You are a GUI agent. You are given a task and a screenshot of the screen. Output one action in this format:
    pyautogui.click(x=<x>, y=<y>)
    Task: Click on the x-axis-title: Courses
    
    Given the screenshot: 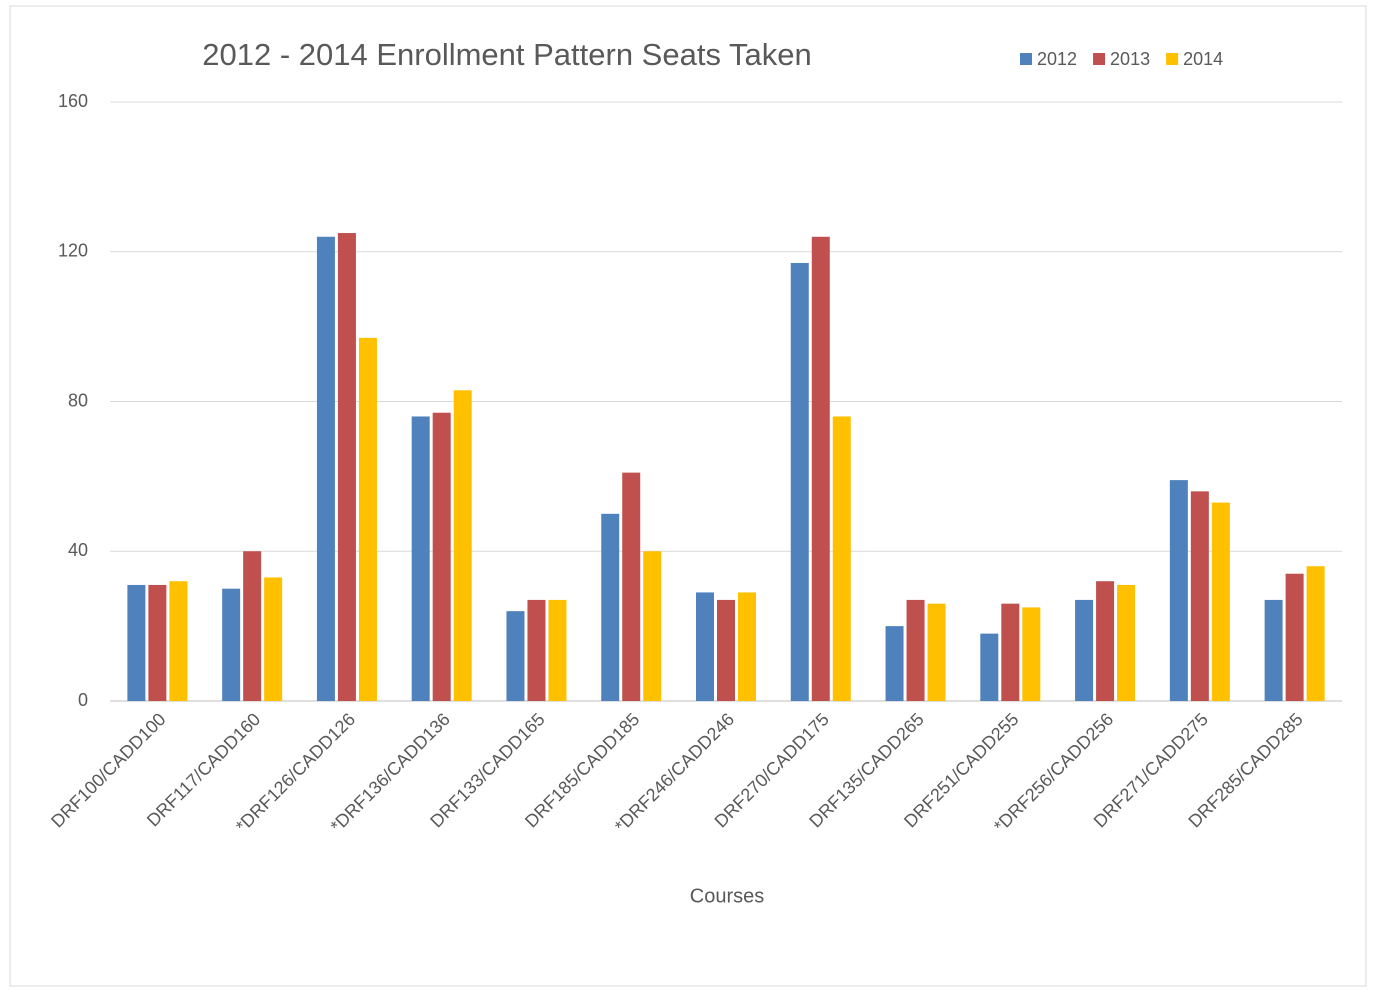 What is the action you would take?
    pyautogui.click(x=727, y=896)
    